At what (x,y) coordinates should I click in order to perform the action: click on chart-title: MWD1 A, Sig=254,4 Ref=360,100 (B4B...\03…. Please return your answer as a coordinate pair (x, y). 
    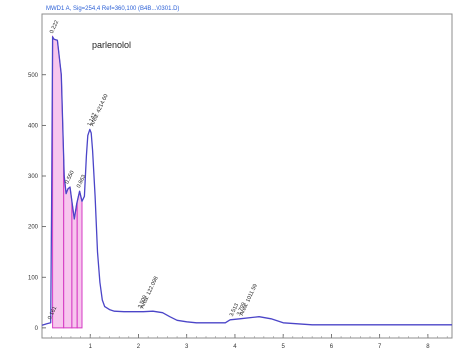
    Looking at the image, I should click on (112, 9).